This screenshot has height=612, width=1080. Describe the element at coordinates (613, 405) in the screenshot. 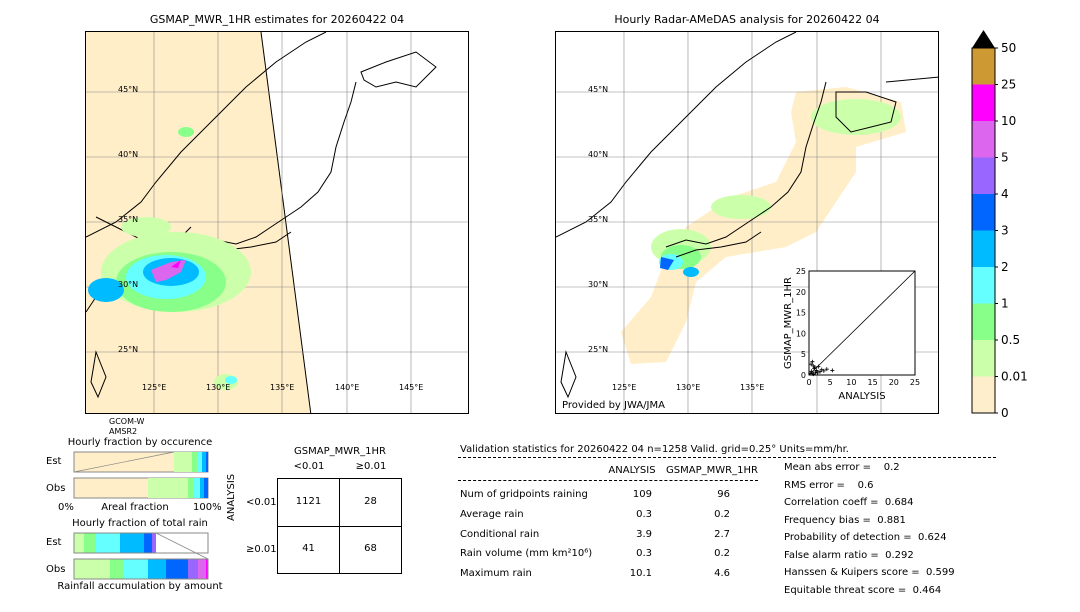

I see `map-credit: Provided by JWA/JMA` at that location.